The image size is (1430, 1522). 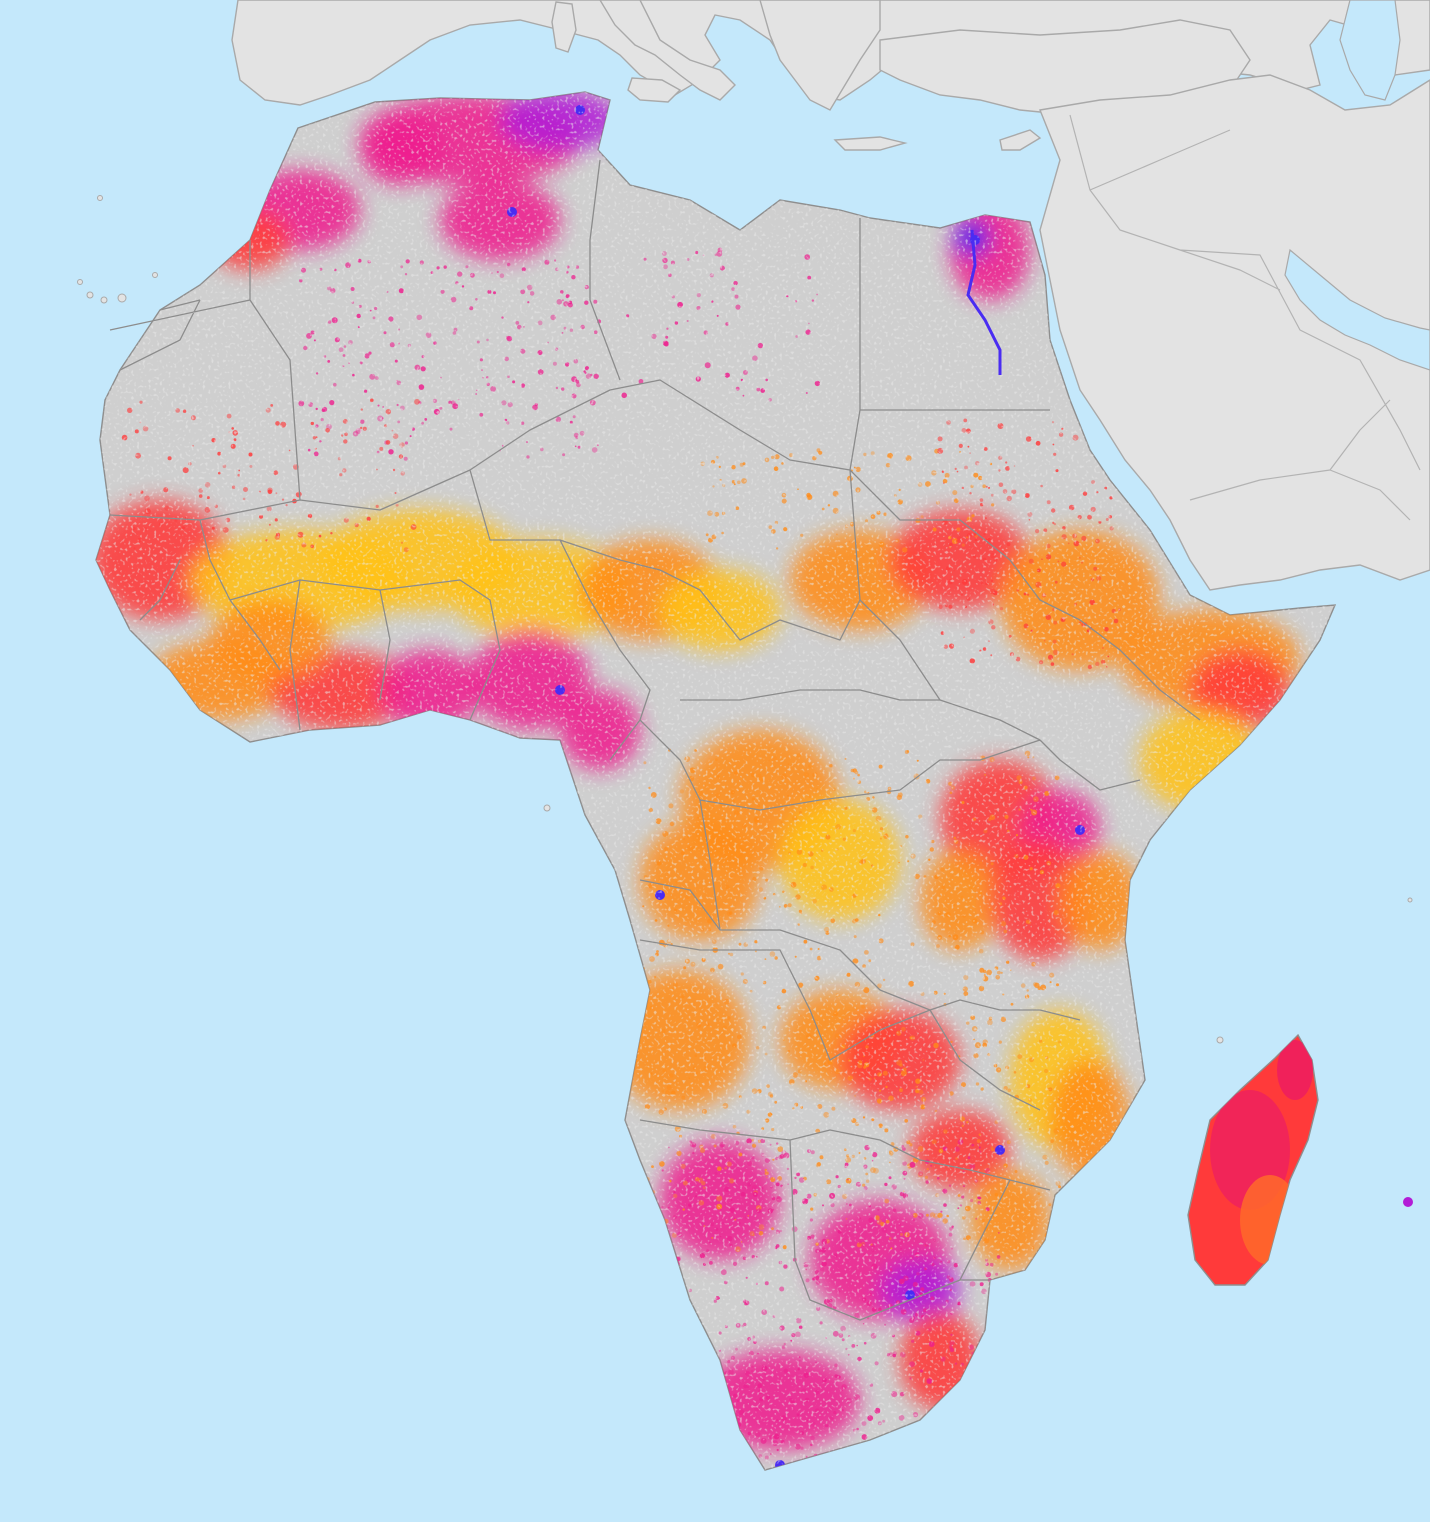 What do you see at coordinates (870, 143) in the screenshot?
I see `crete-land` at bounding box center [870, 143].